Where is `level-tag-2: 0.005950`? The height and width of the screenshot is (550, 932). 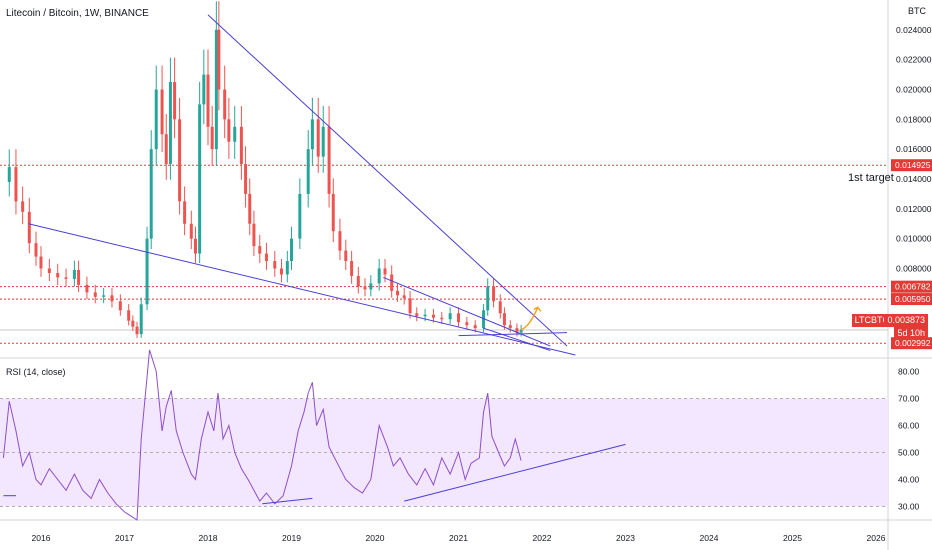
level-tag-2: 0.005950 is located at coordinates (913, 299).